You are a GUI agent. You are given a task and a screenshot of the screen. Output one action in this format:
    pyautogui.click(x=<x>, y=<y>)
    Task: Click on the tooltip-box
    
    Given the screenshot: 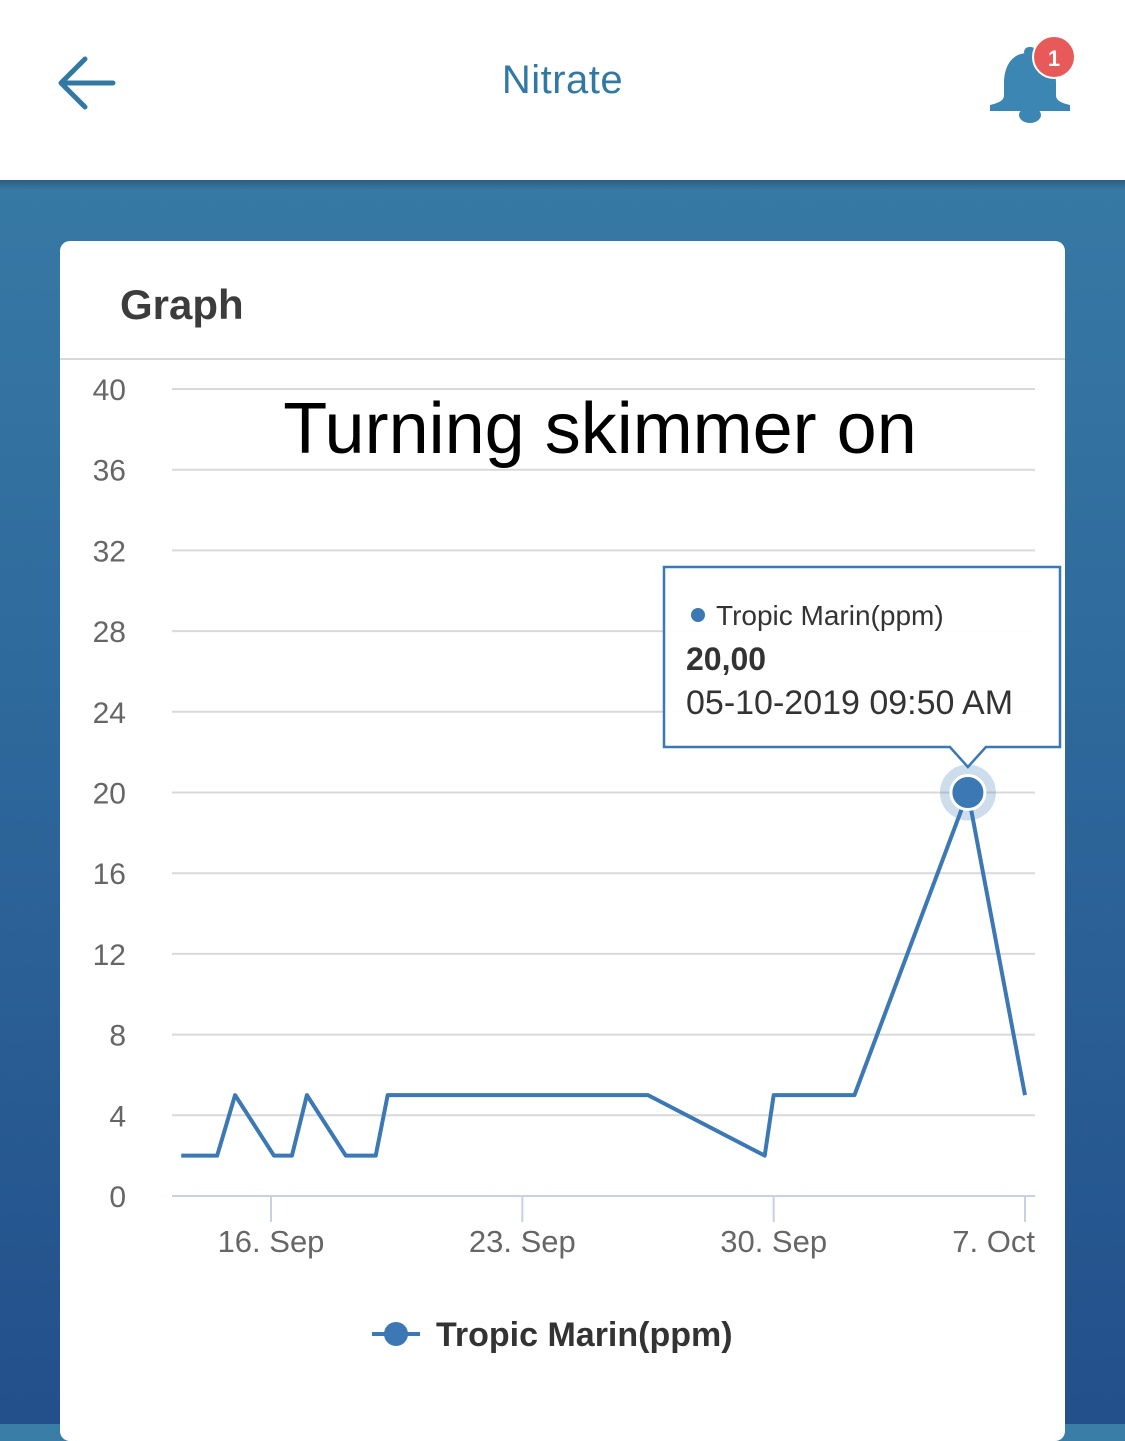 What is the action you would take?
    pyautogui.click(x=862, y=667)
    